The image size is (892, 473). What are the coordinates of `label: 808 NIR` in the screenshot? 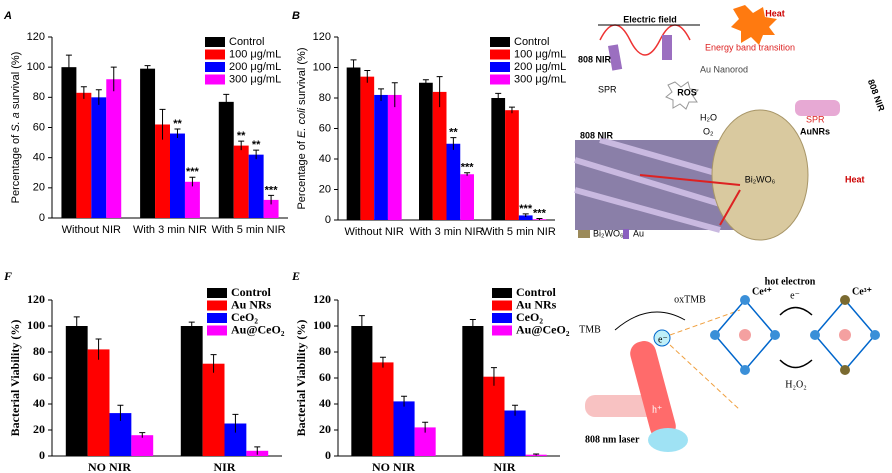 It's located at (876, 95).